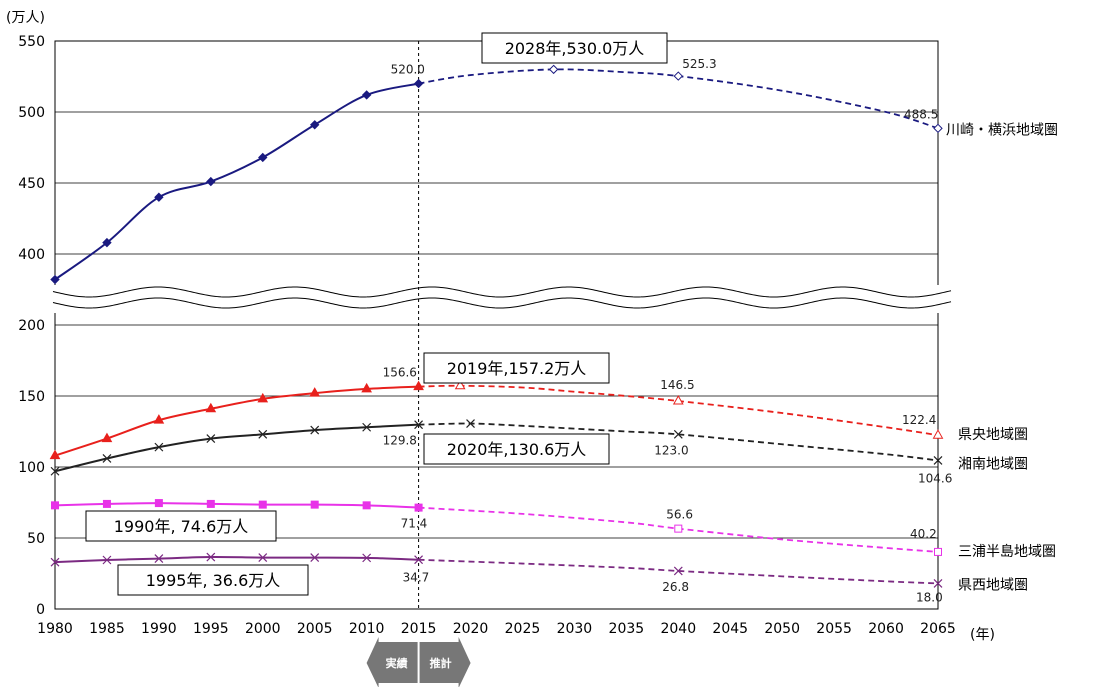 This screenshot has width=1101, height=687. I want to click on x-tick-label: 2040, so click(678, 629).